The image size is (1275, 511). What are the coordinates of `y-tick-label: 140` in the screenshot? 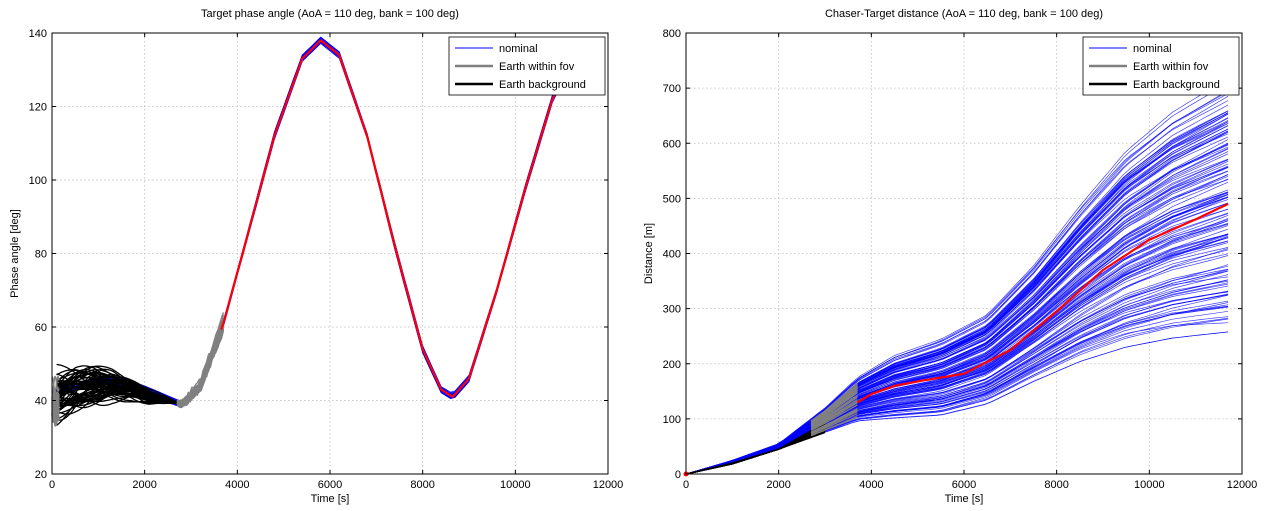 It's located at (38, 34).